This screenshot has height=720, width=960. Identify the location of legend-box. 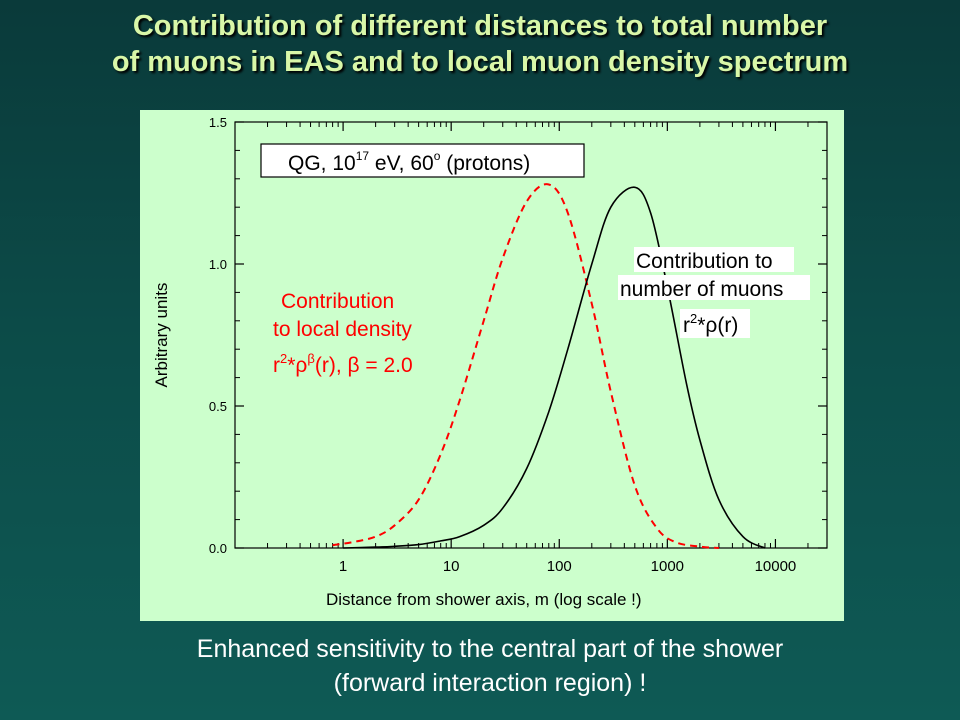
(422, 160).